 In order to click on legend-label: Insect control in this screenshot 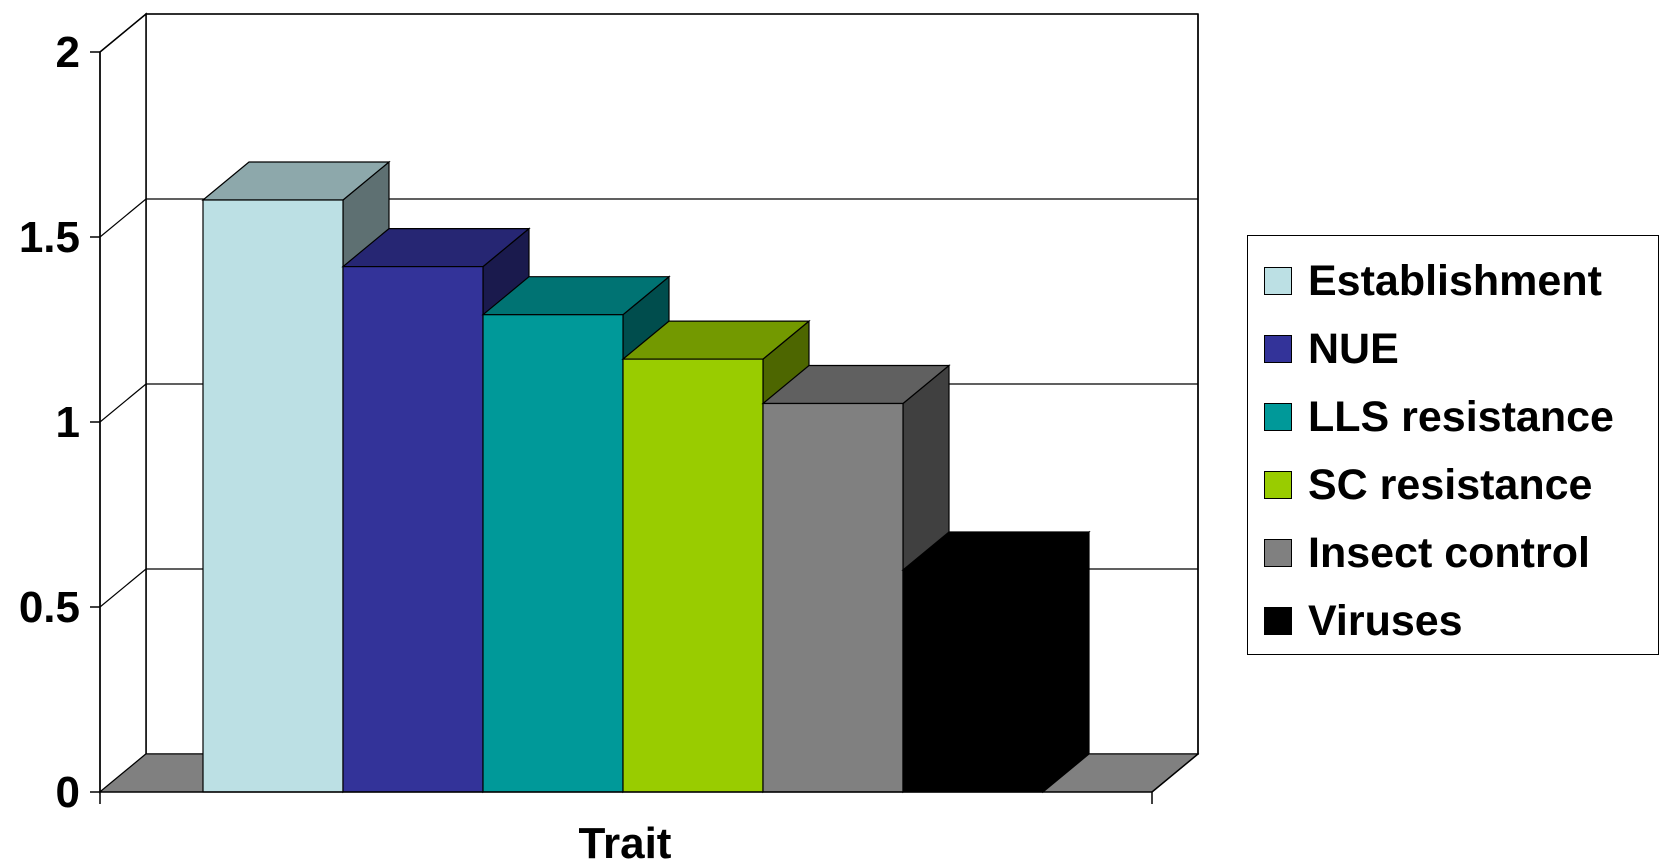, I will do `click(1449, 552)`.